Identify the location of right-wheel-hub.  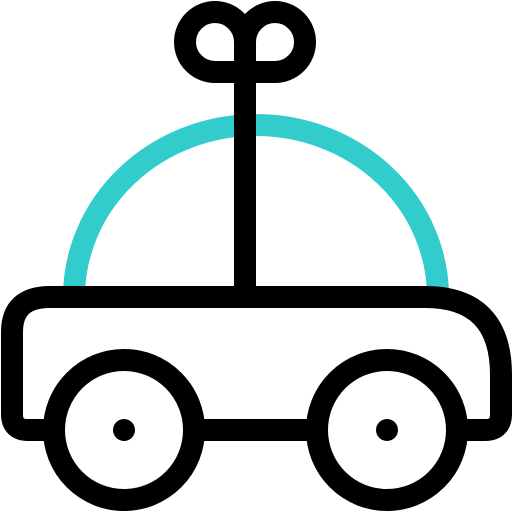
(387, 430).